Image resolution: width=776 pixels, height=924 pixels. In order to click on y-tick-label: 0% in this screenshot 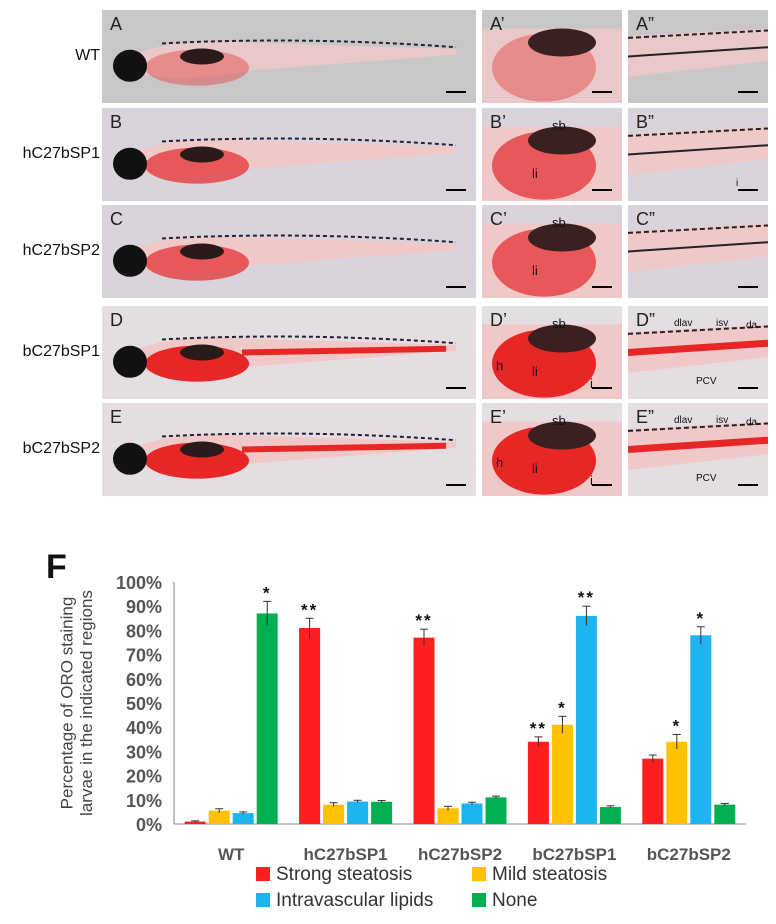, I will do `click(149, 825)`.